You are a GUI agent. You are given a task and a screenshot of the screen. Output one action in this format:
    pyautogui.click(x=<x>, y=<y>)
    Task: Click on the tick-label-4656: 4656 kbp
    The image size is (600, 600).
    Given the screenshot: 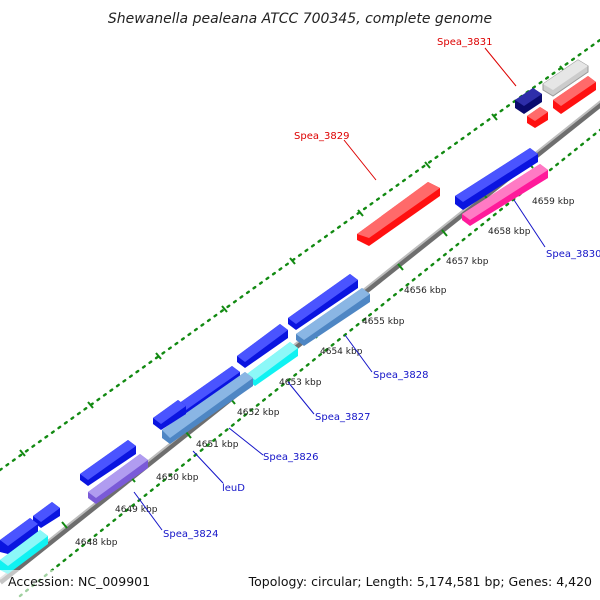 What is the action you would take?
    pyautogui.click(x=425, y=291)
    